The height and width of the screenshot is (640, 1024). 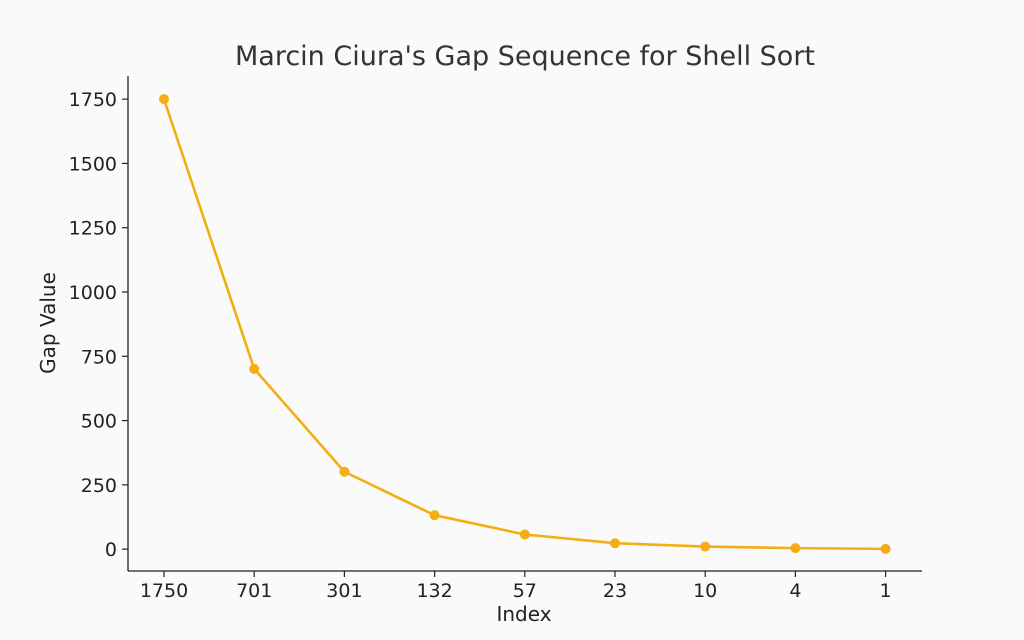 I want to click on x-tick-label: 4, so click(x=795, y=591).